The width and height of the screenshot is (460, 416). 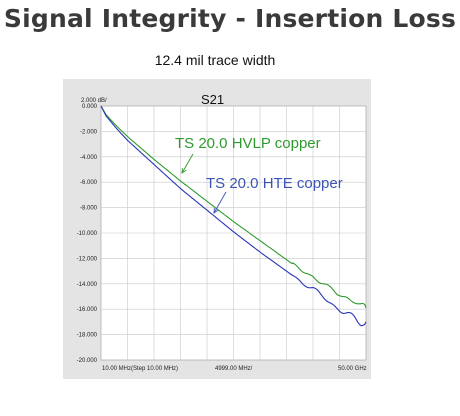 What do you see at coordinates (204, 183) in the screenshot?
I see `annotation-arrows` at bounding box center [204, 183].